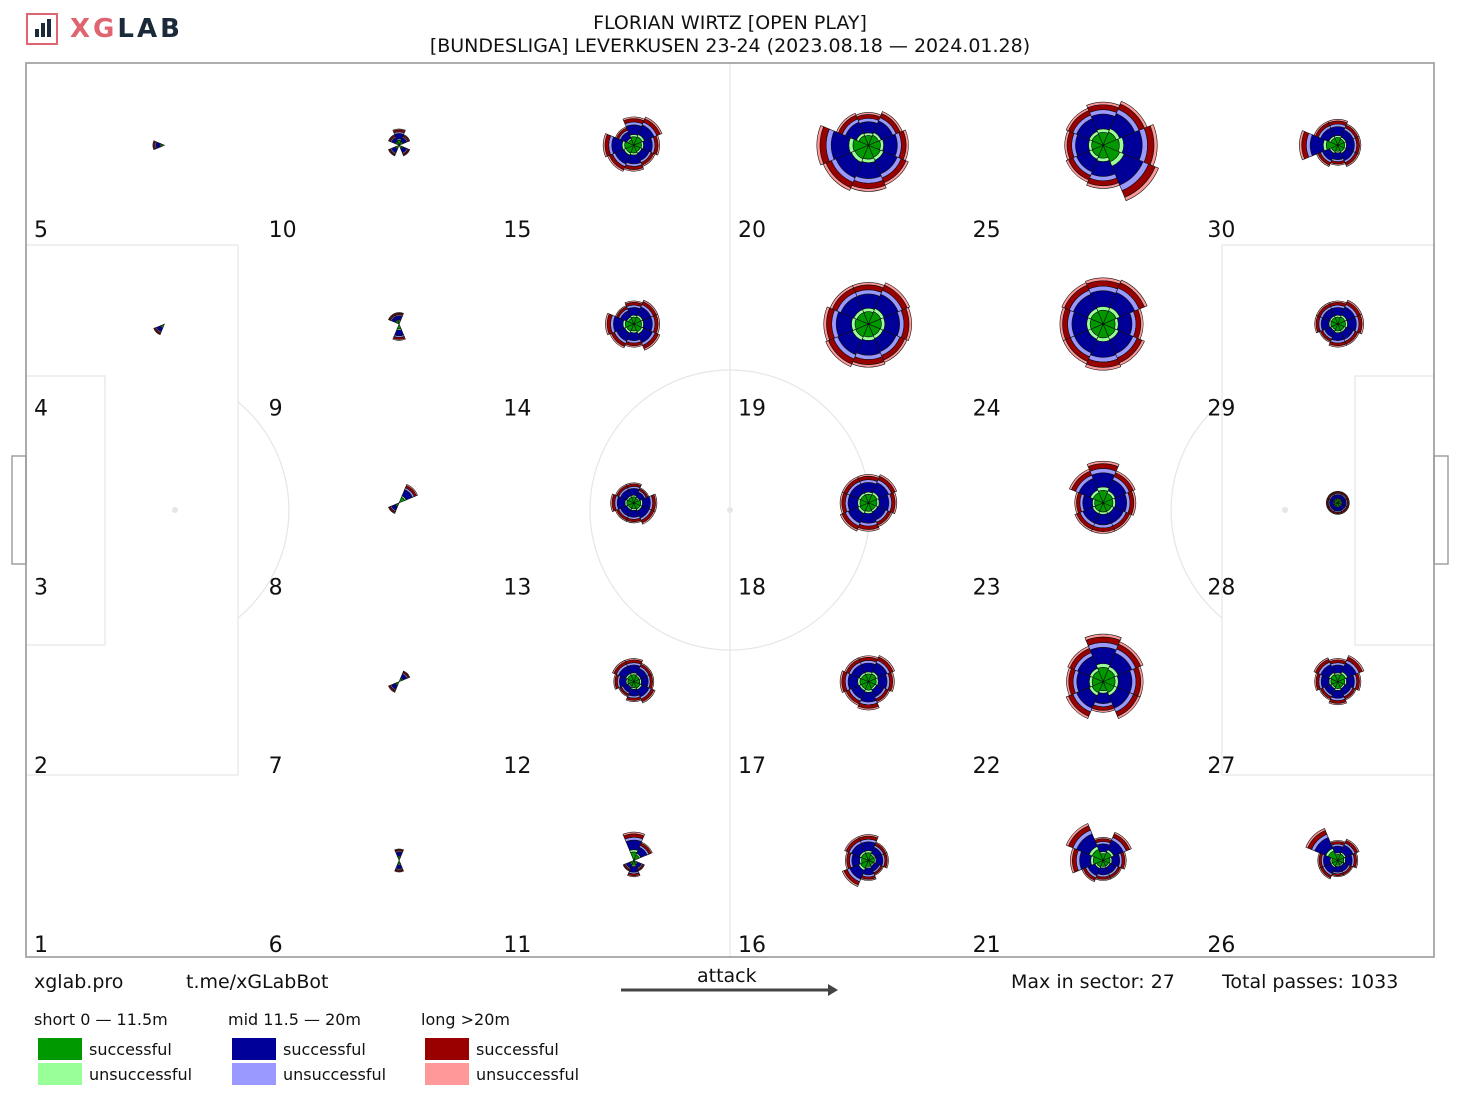 Image resolution: width=1460 pixels, height=1102 pixels. Describe the element at coordinates (101, 1019) in the screenshot. I see `legend-short-head: short 0 — 11.5m` at that location.